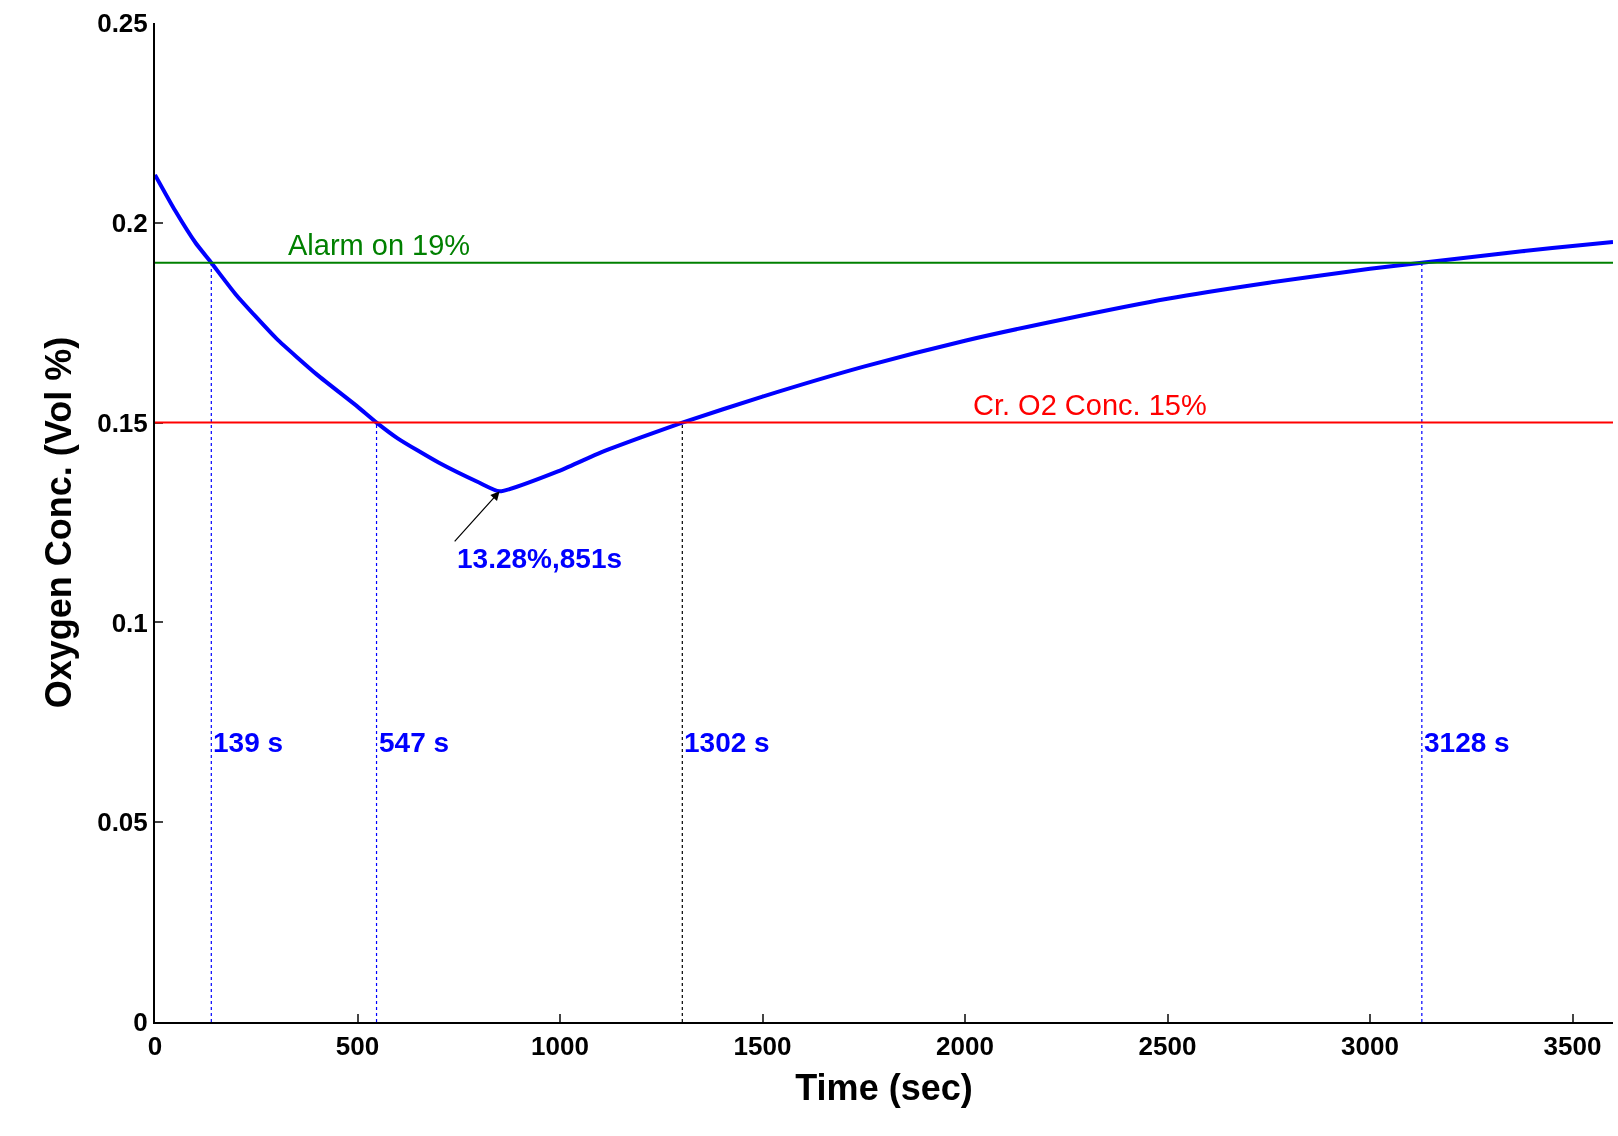  What do you see at coordinates (540, 558) in the screenshot?
I see `annotation: 13.28%,851s` at bounding box center [540, 558].